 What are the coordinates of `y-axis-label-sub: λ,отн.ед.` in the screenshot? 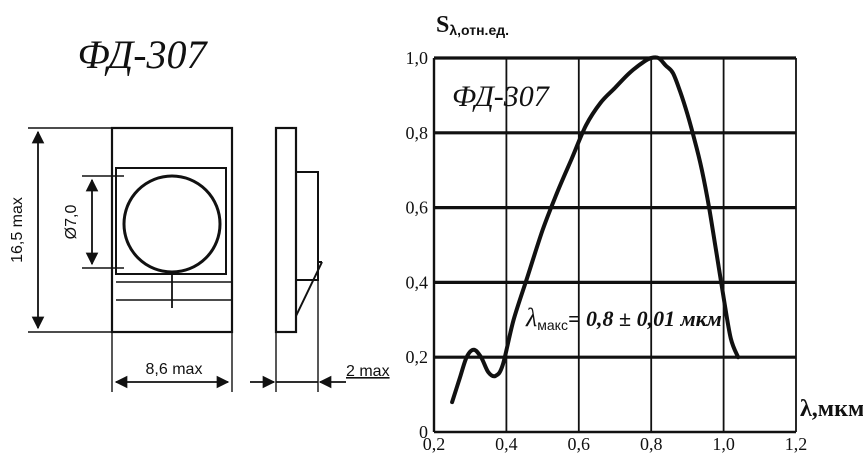 It's located at (479, 30).